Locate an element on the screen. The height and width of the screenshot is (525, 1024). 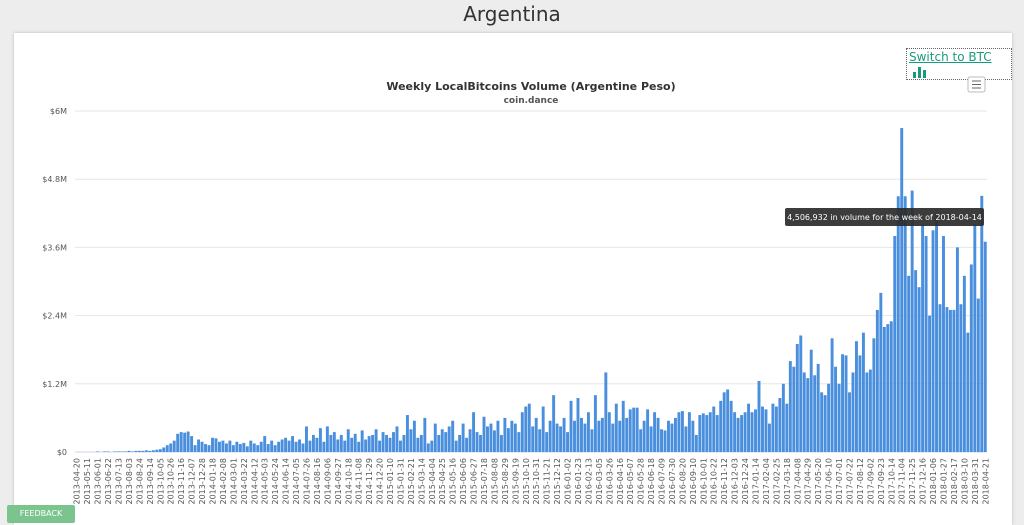
x-tick-label: 2015-12-12 is located at coordinates (557, 481).